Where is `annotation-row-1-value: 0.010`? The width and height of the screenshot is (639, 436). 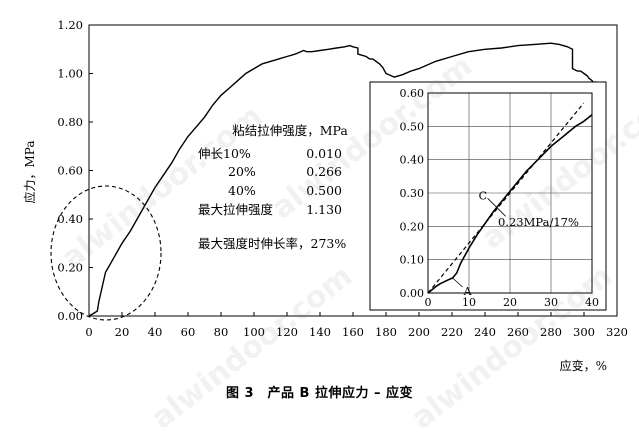 annotation-row-1-value: 0.010 is located at coordinates (324, 153).